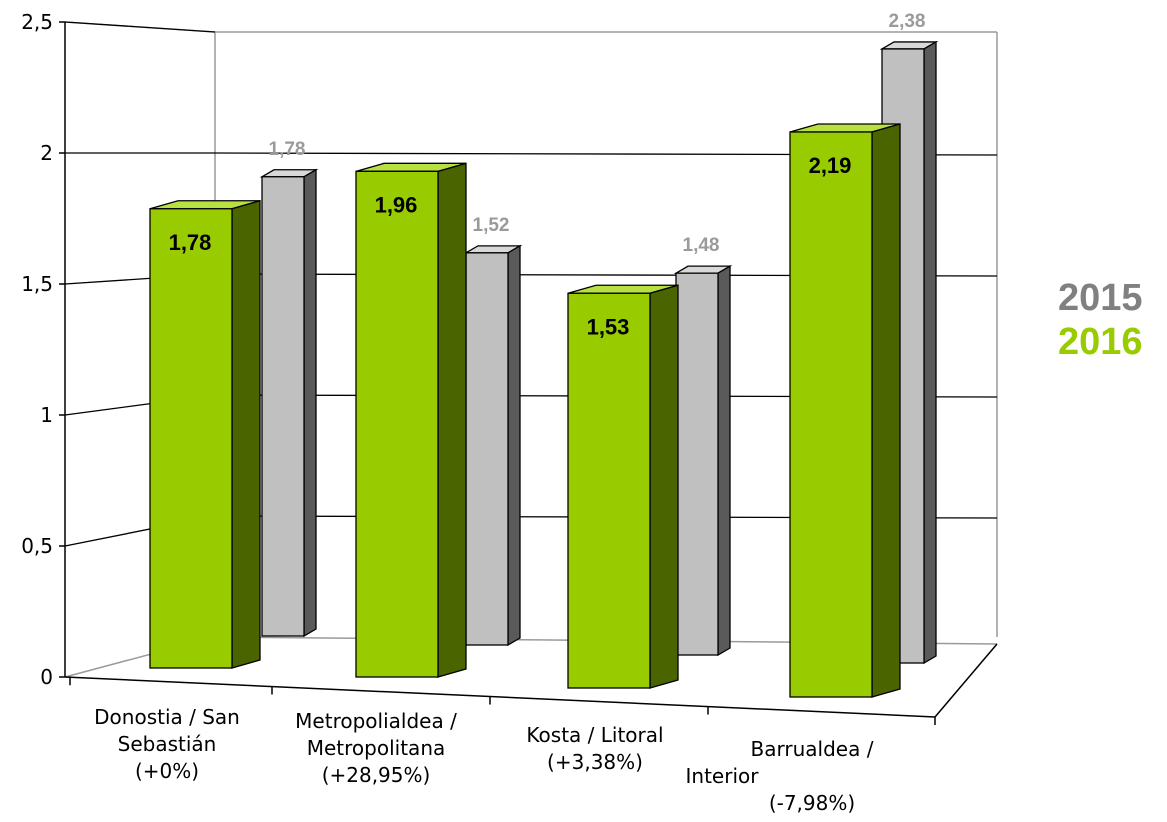  Describe the element at coordinates (594, 735) in the screenshot. I see `category-label-line: Kosta / Litoral` at that location.